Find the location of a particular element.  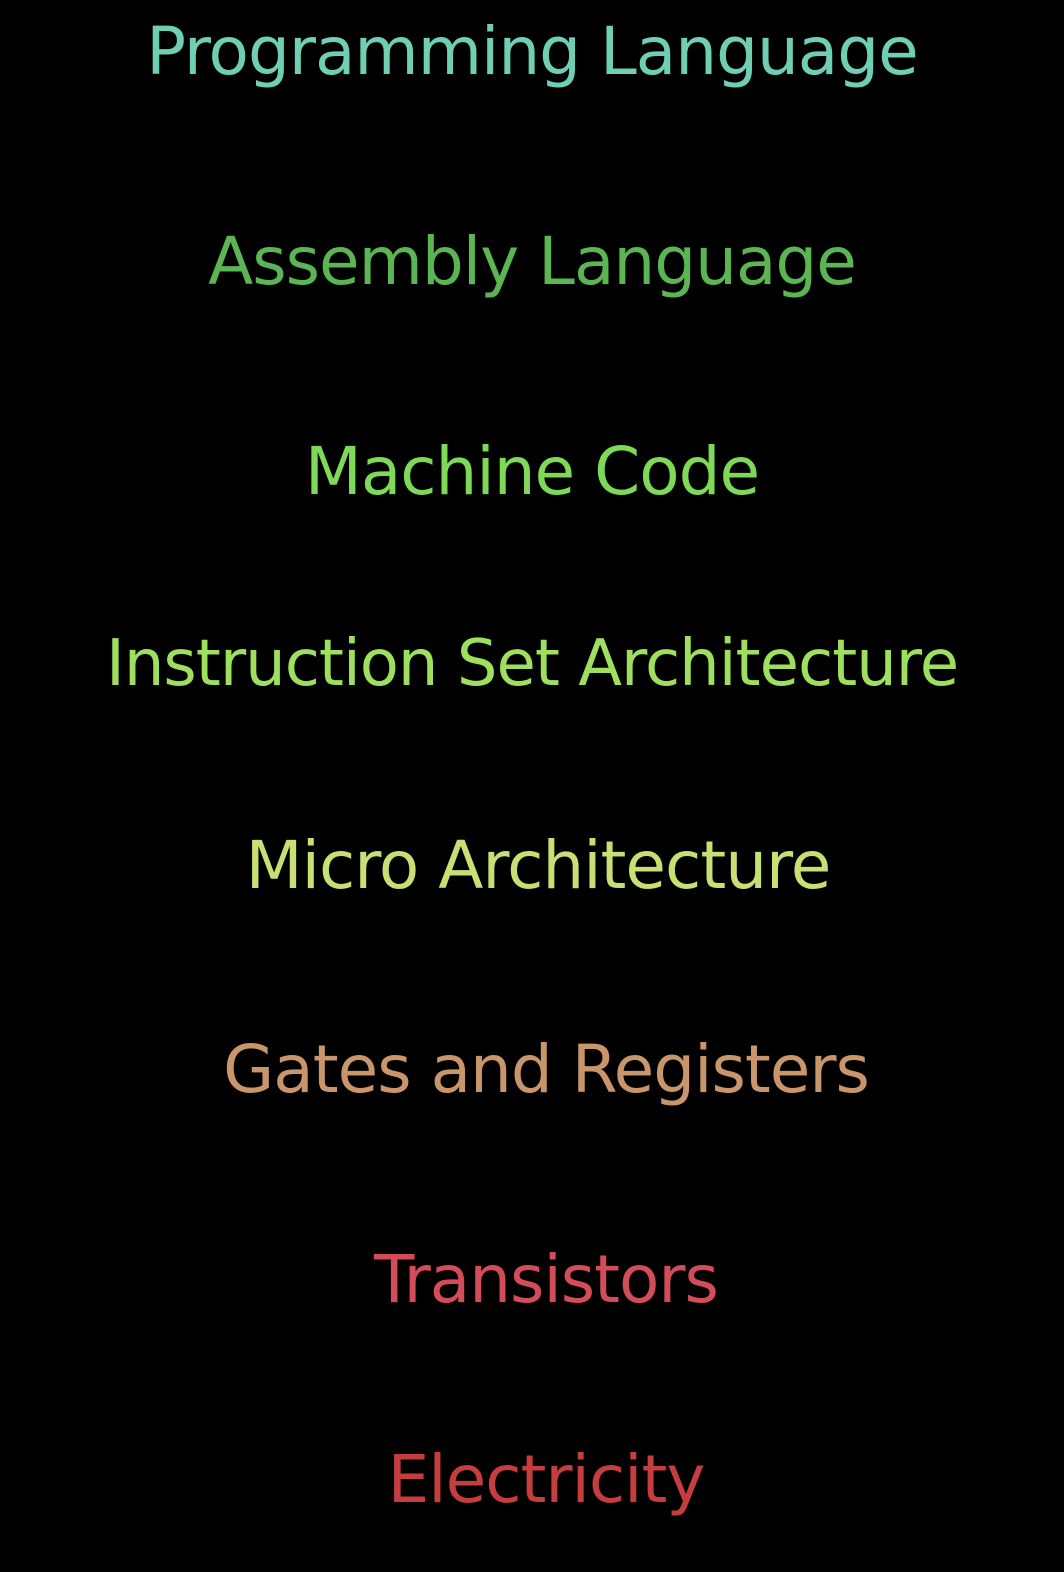

layer-programming-language: Programming Language is located at coordinates (532, 51).